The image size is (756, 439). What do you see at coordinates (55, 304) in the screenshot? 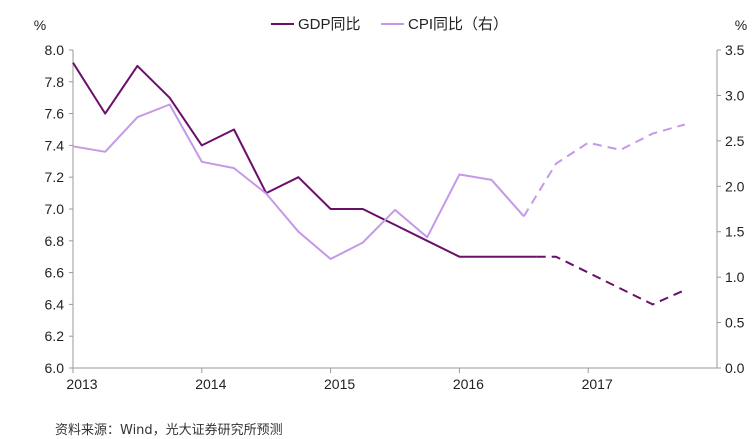
I see `left-tick-label: 6.4` at bounding box center [55, 304].